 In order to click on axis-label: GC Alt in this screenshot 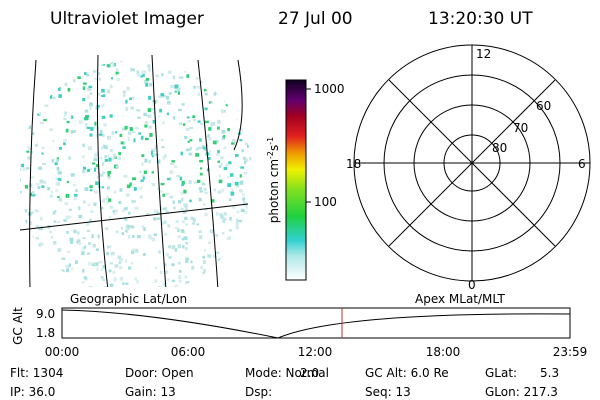, I will do `click(18, 326)`.